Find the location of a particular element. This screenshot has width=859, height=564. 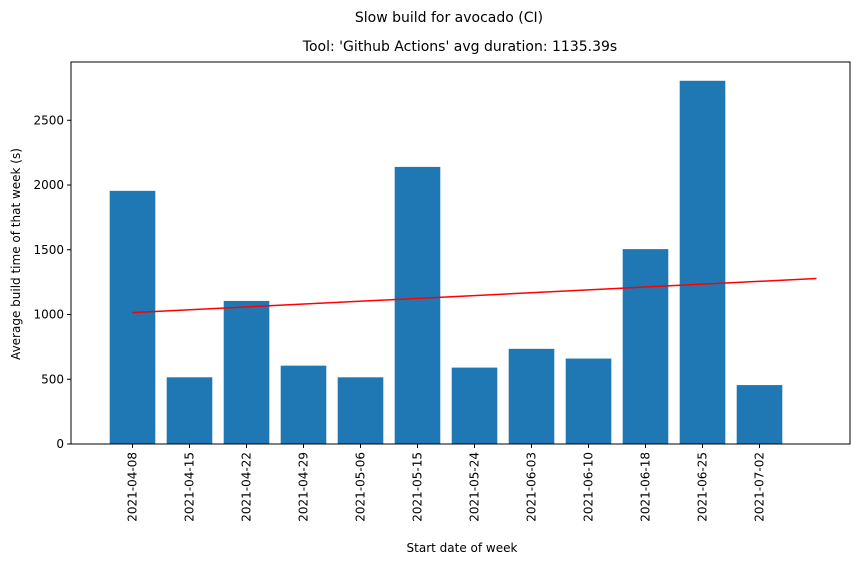

chart-suptitle: Slow build for avocado (CI) is located at coordinates (449, 18).